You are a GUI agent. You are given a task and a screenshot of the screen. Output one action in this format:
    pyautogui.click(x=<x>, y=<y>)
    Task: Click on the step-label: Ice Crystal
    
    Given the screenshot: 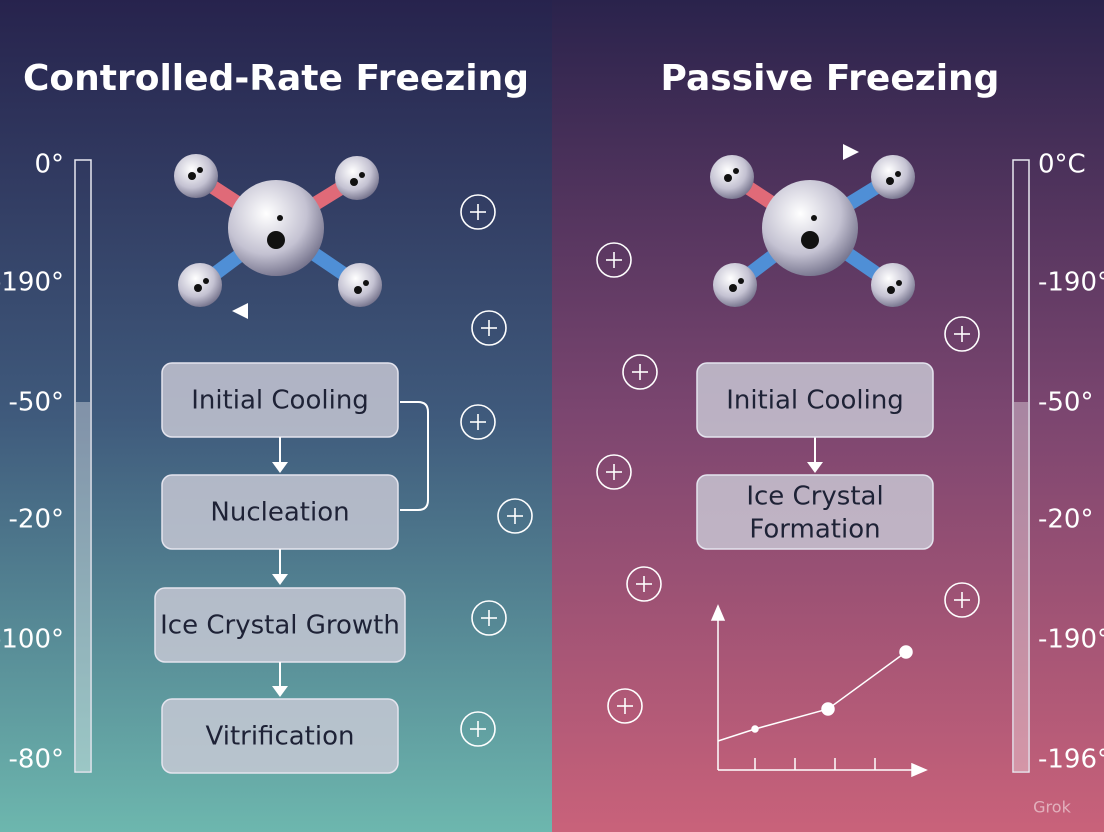 What is the action you would take?
    pyautogui.click(x=814, y=497)
    